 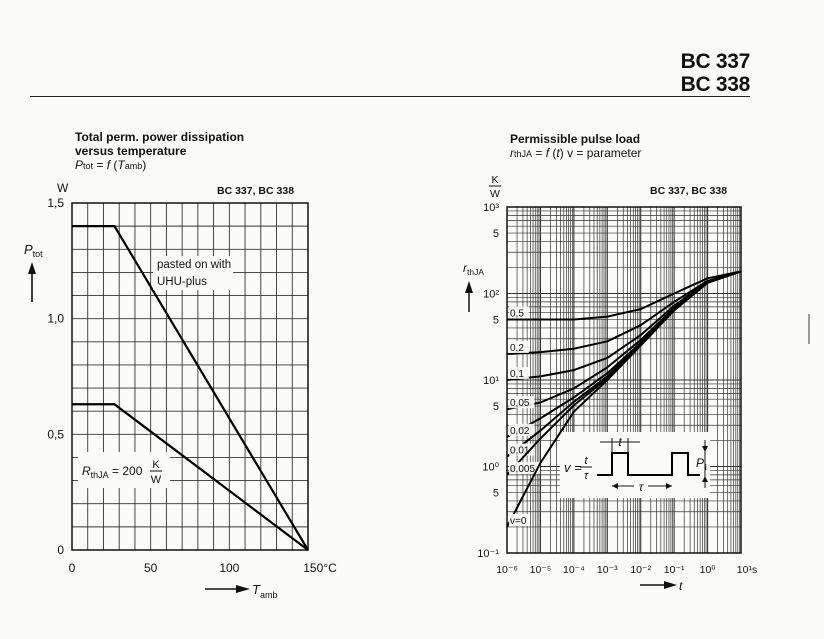 What do you see at coordinates (706, 467) in the screenshot?
I see `inset-p-sub: i` at bounding box center [706, 467].